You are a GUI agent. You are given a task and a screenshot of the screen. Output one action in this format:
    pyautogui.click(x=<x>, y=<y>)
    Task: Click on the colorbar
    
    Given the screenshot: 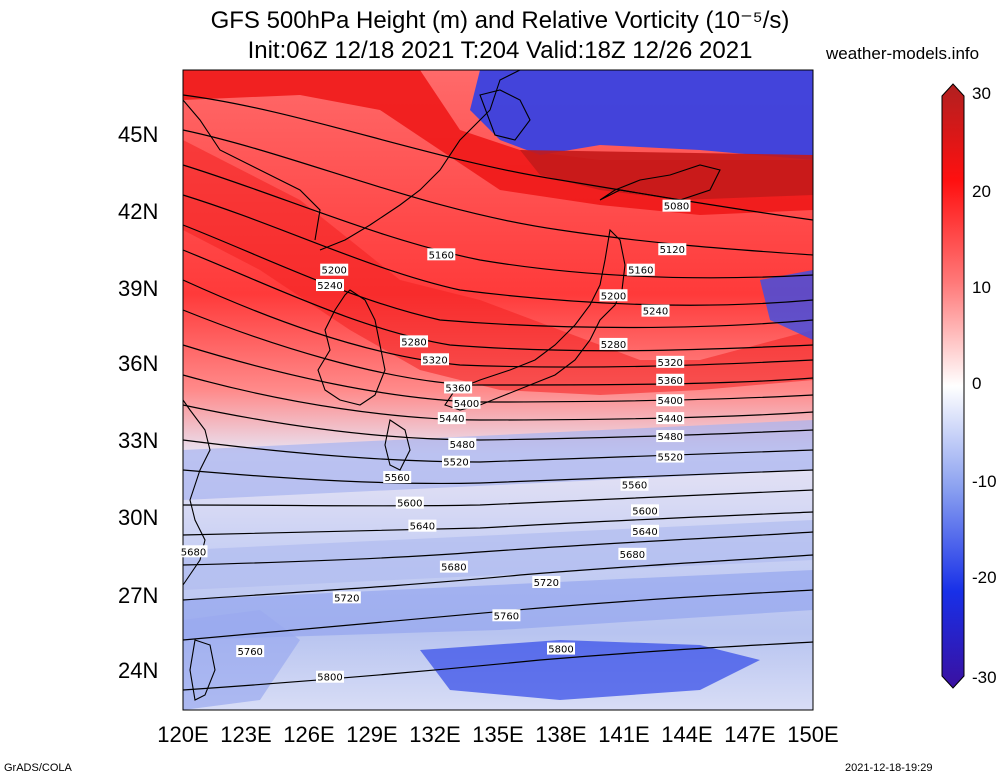 What is the action you would take?
    pyautogui.click(x=953, y=386)
    